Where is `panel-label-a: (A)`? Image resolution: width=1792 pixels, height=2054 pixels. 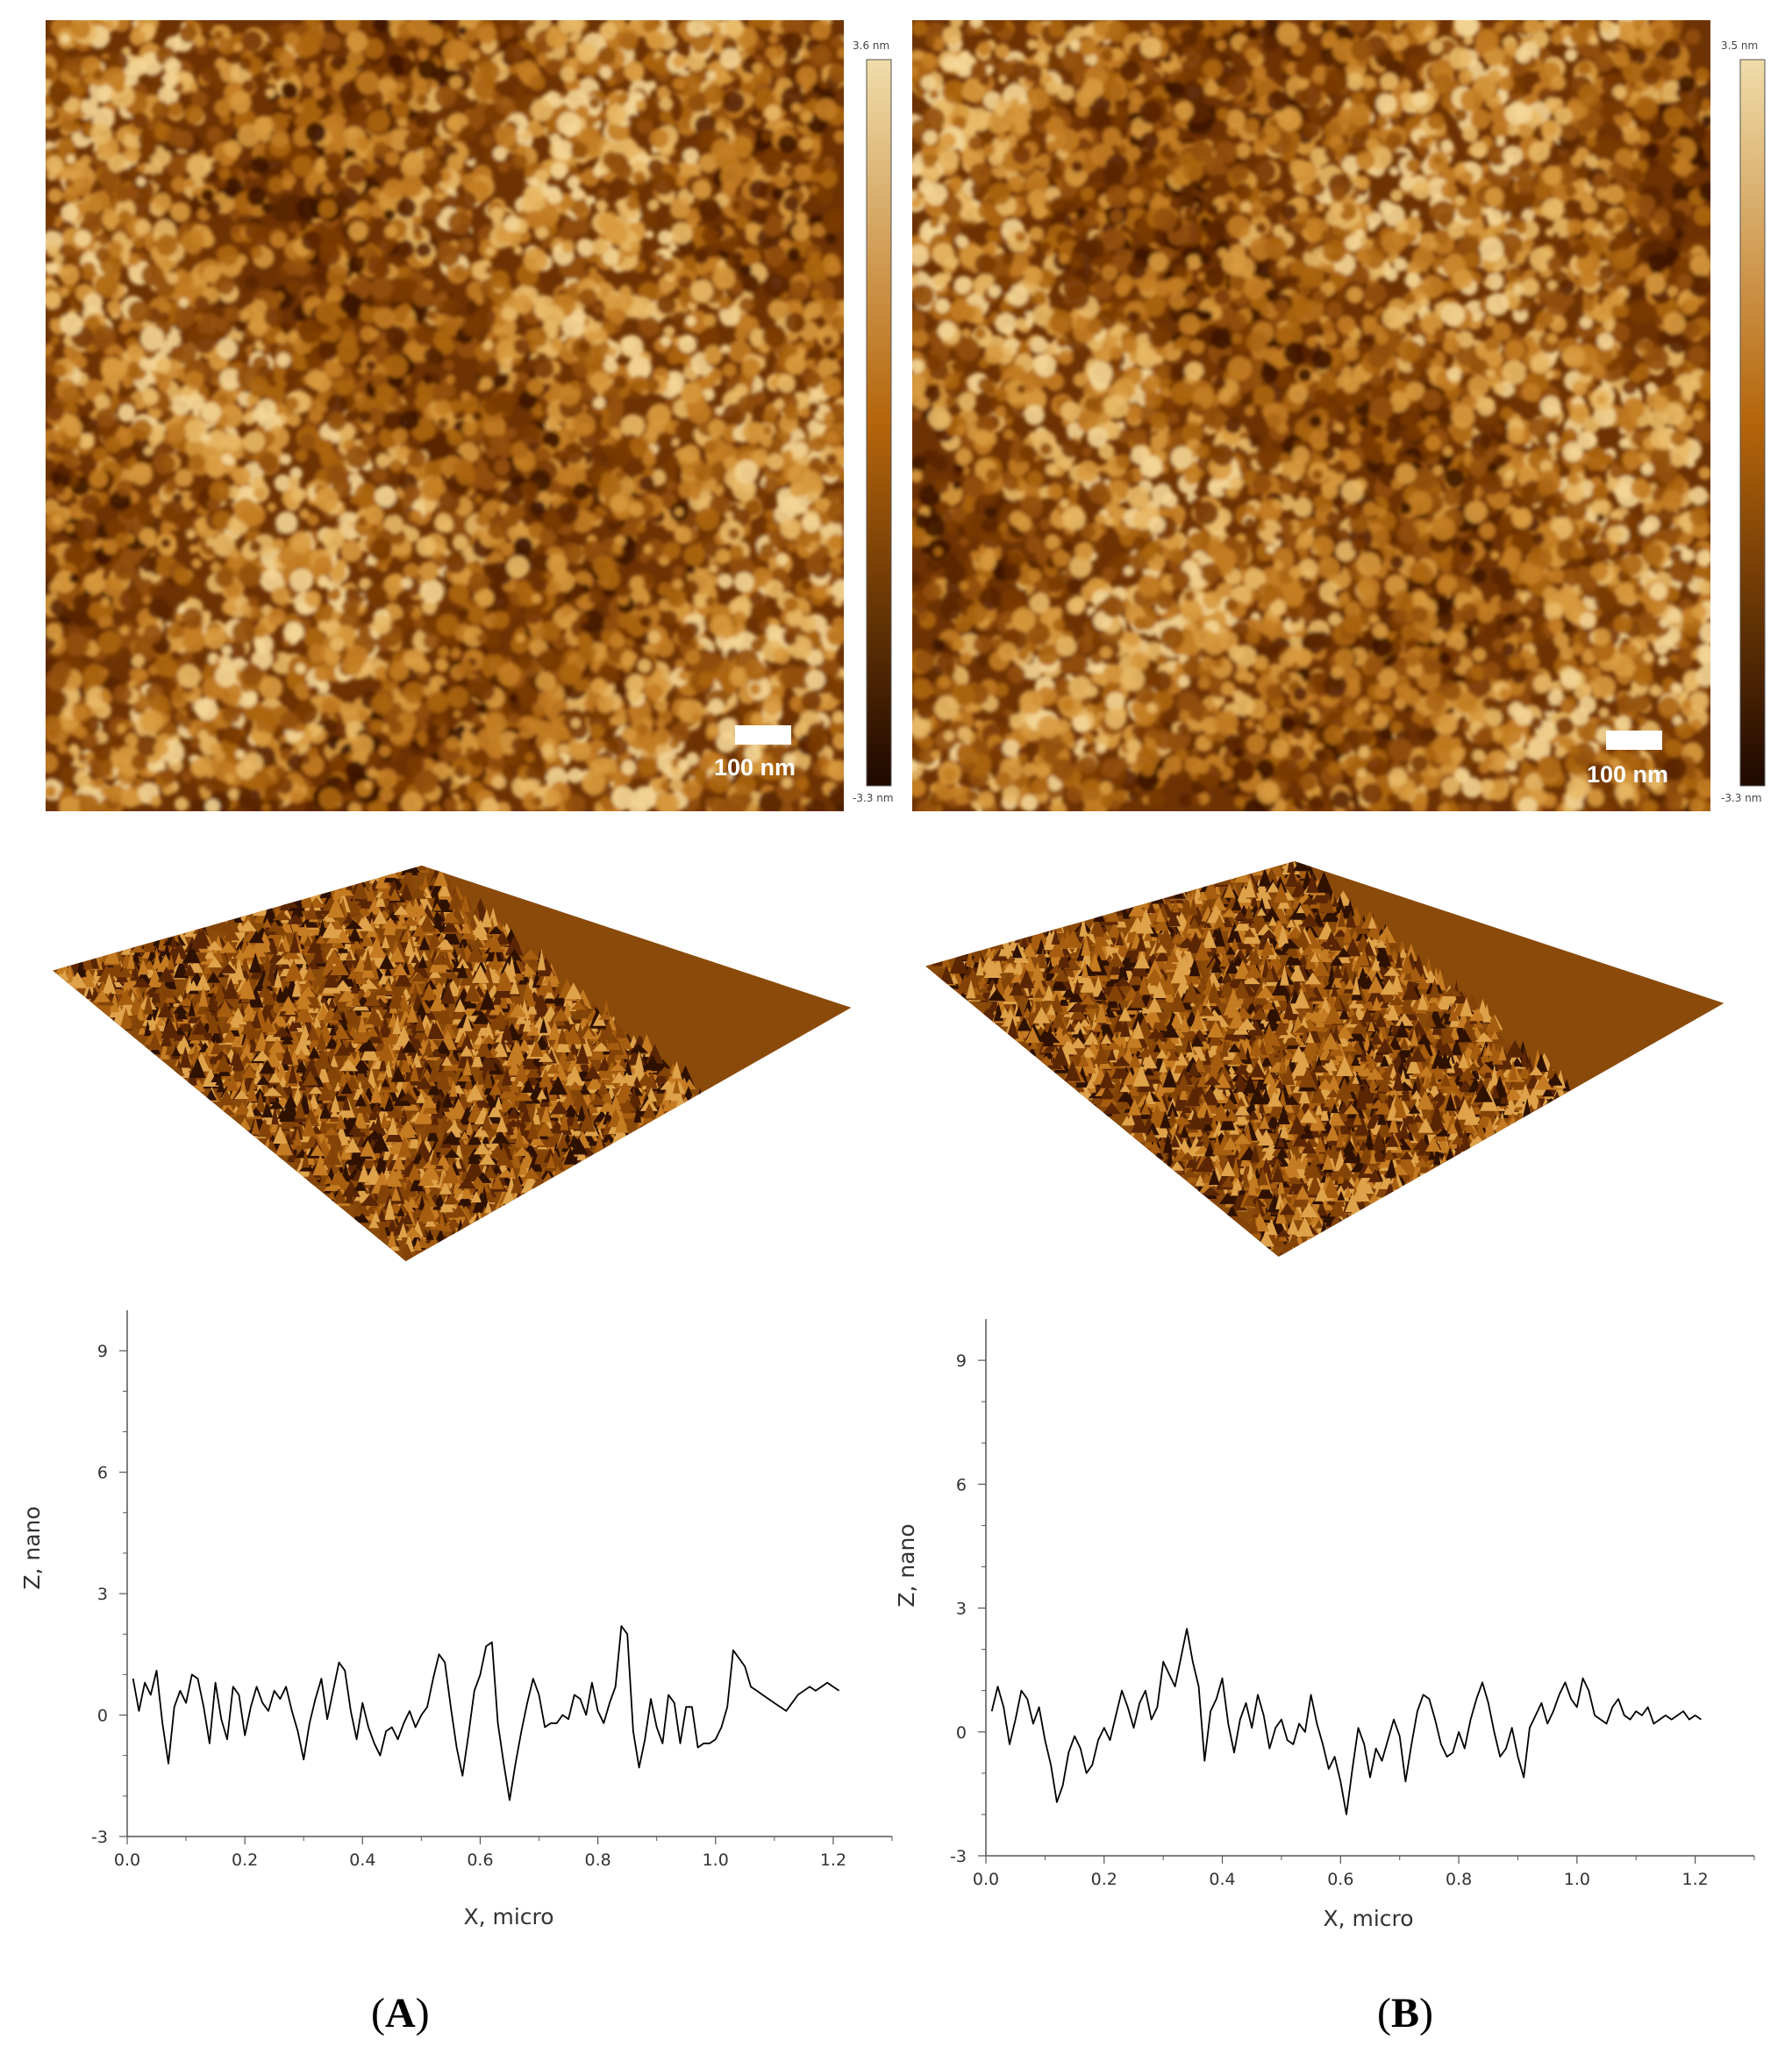 panel-label-a: (A) is located at coordinates (400, 2013).